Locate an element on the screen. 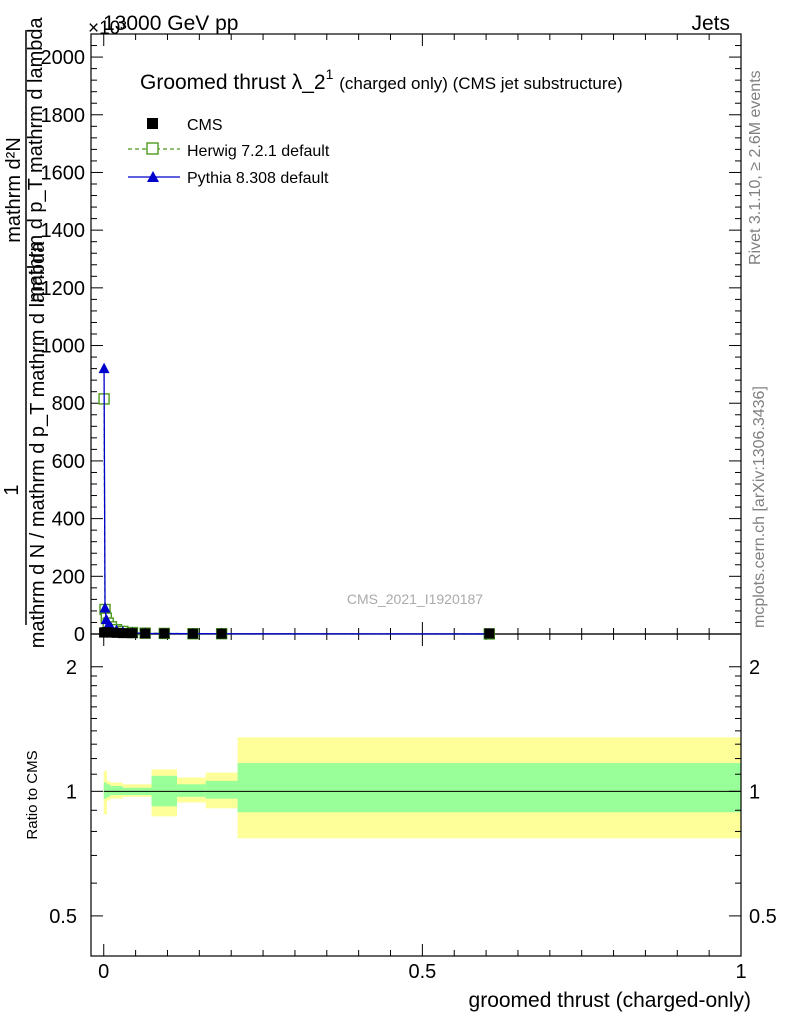  plot-title-note: (charged only) (CMS jet substructure) is located at coordinates (480, 83).